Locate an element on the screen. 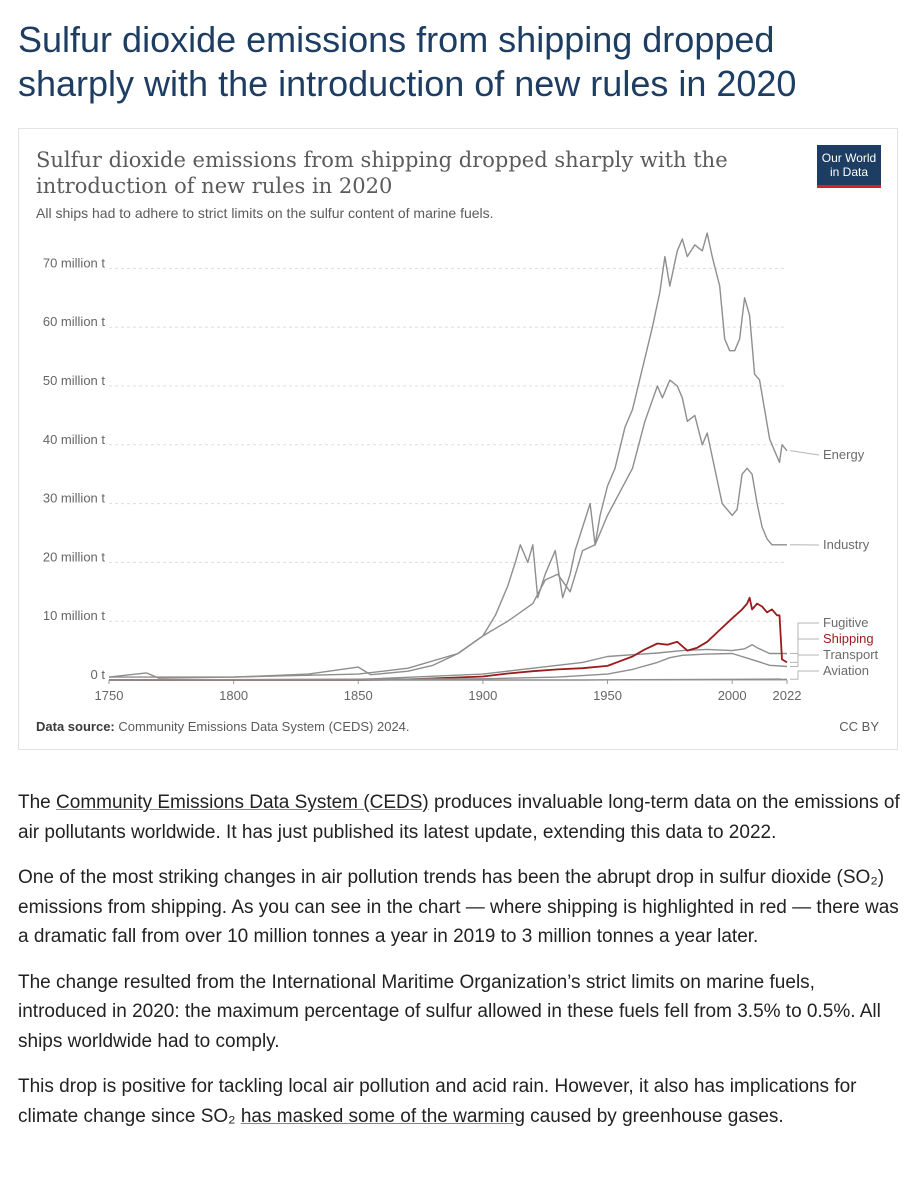 This screenshot has height=1200, width=919. x-tick-label: 1800 is located at coordinates (233, 695).